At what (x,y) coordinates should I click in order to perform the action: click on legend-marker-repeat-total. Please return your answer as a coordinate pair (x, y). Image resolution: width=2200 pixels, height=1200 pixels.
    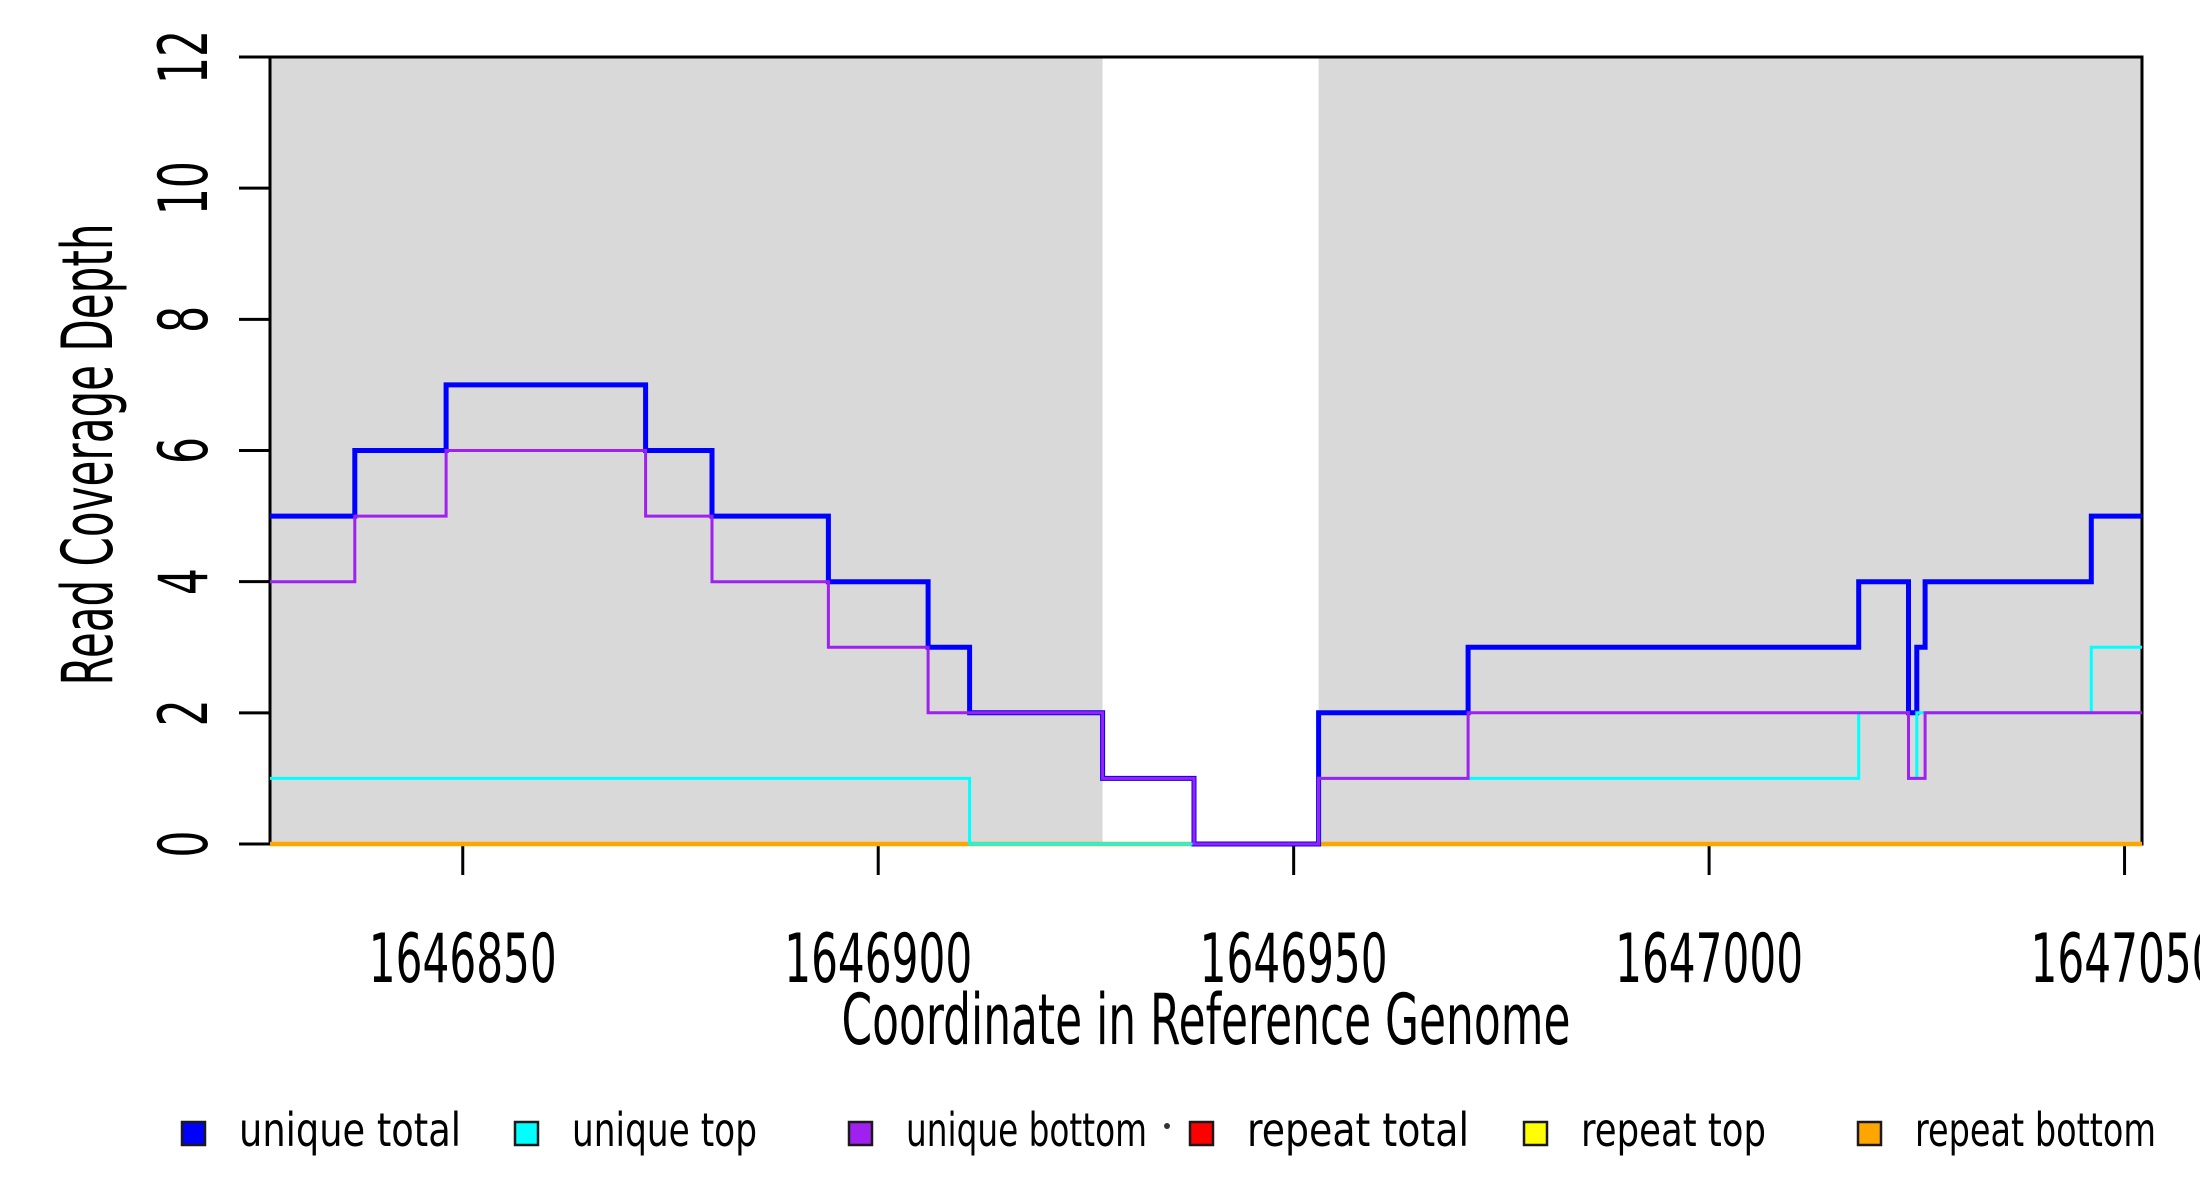
    Looking at the image, I should click on (1201, 1133).